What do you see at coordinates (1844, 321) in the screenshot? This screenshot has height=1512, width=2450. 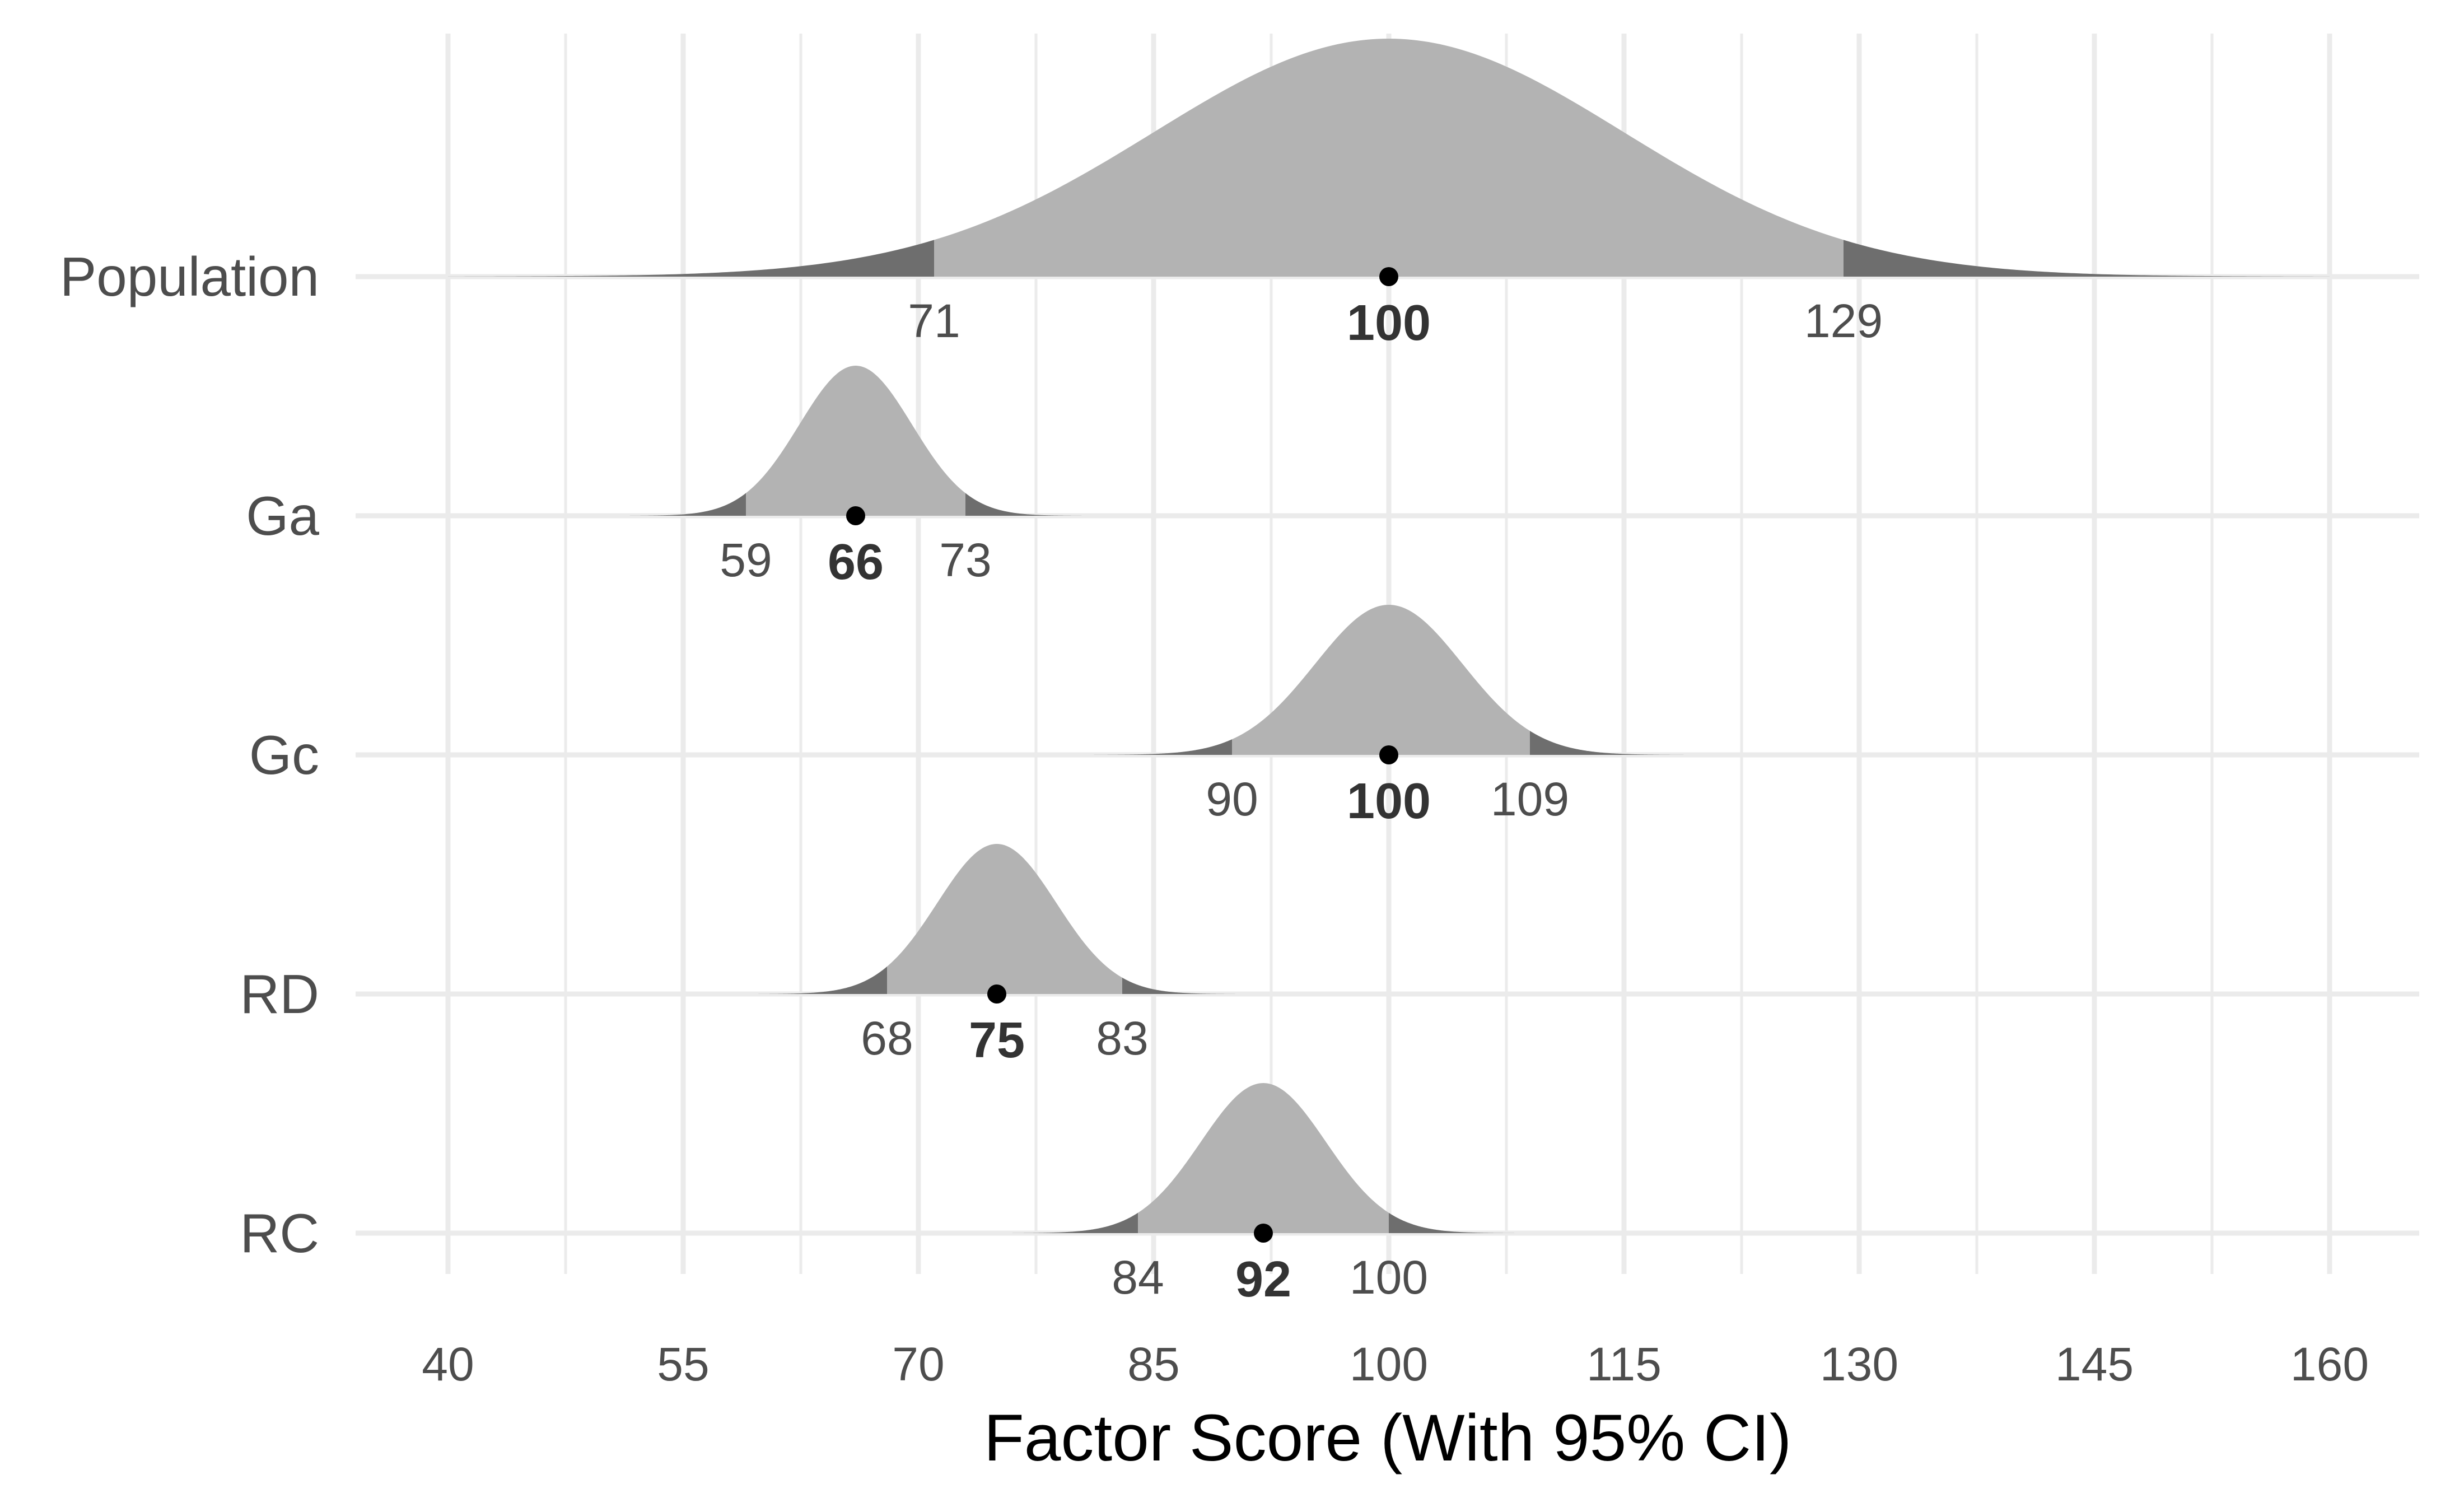 I see `ci-upper-label: 129` at bounding box center [1844, 321].